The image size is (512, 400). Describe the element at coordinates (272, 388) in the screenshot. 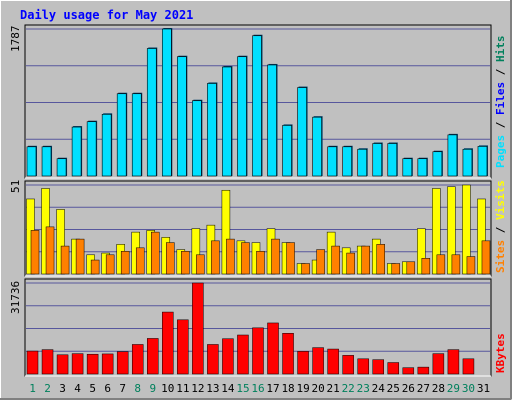

I see `day-label-17: 17` at that location.